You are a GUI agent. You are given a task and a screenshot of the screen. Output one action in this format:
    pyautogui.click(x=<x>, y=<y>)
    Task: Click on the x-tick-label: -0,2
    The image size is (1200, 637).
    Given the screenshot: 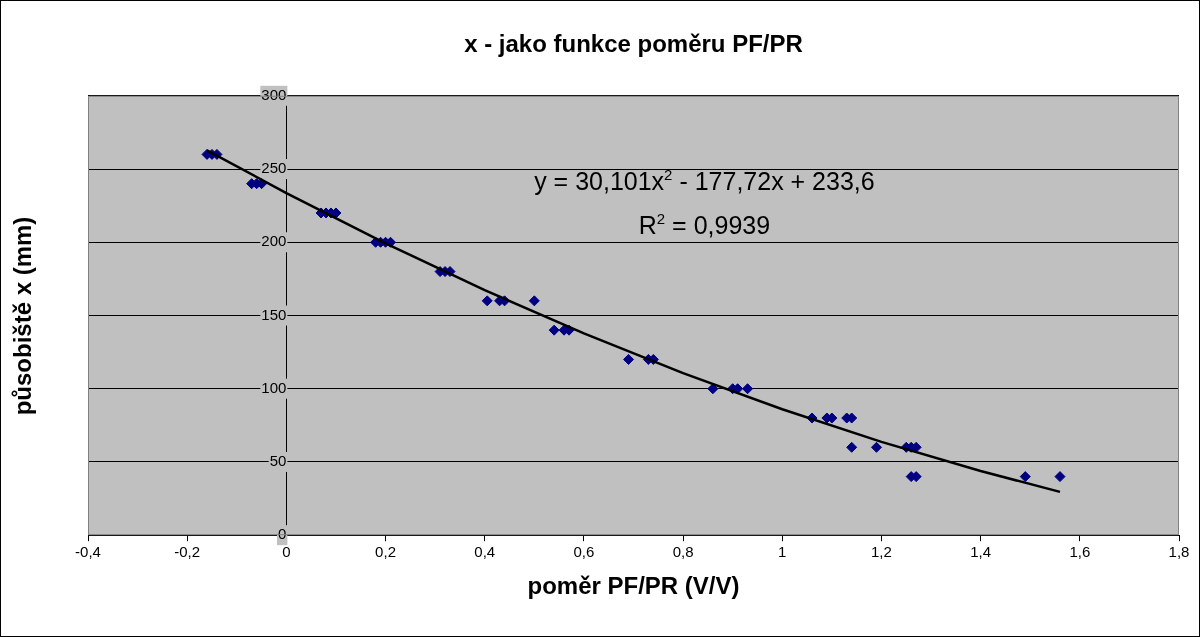 What is the action you would take?
    pyautogui.click(x=187, y=552)
    